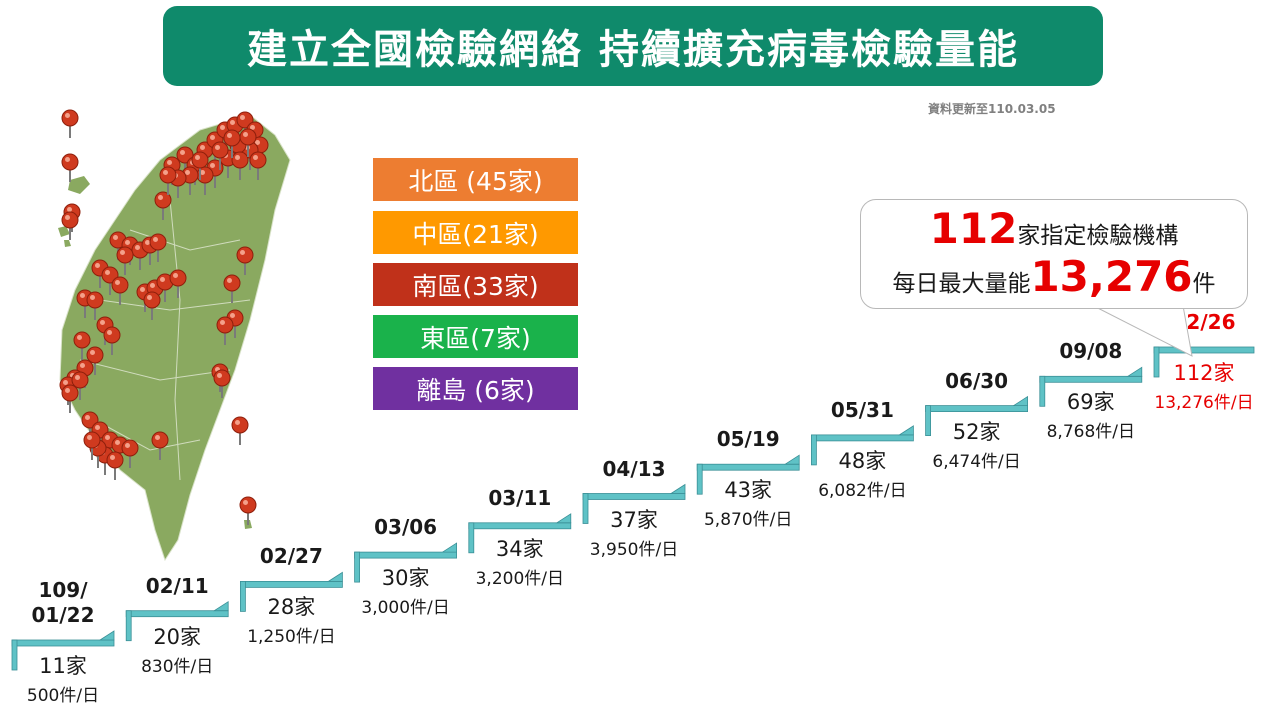  I want to click on callout-count-suffix: 家指定檢驗機構, so click(1098, 236).